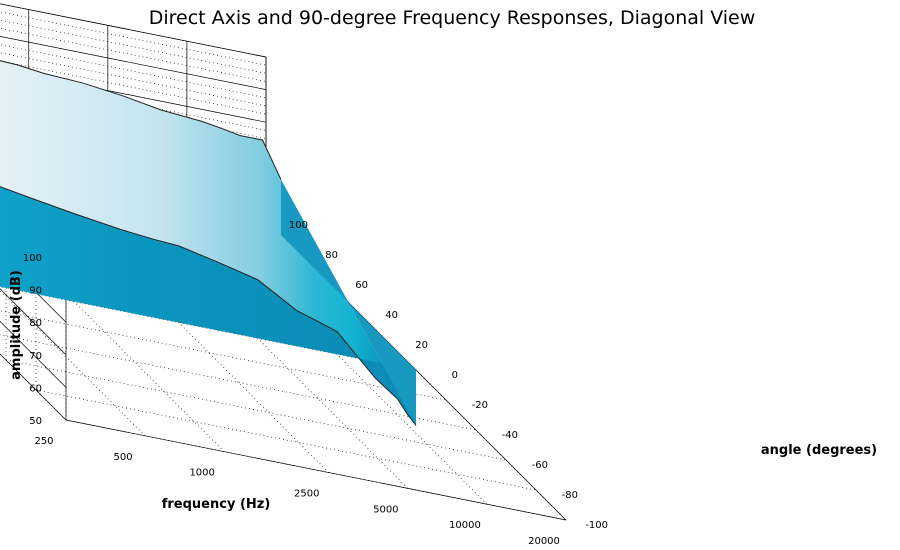  I want to click on angle-tick-label: -40, so click(510, 435).